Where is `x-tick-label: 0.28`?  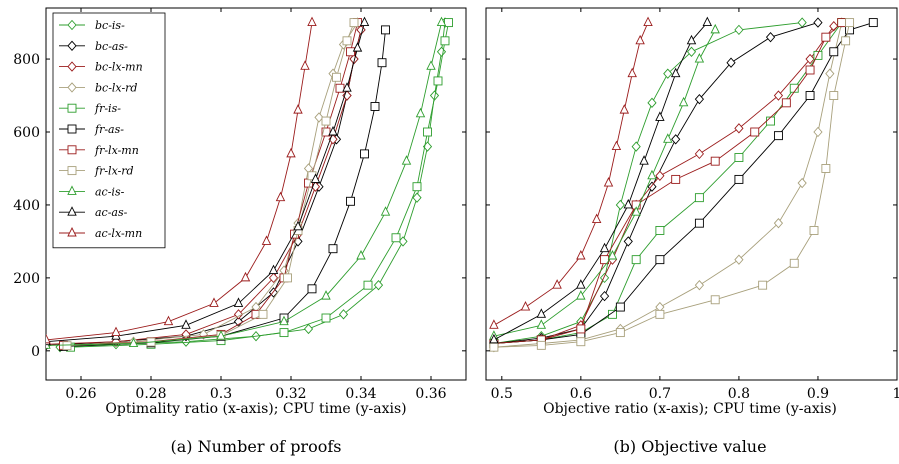
x-tick-label: 0.28 is located at coordinates (150, 394).